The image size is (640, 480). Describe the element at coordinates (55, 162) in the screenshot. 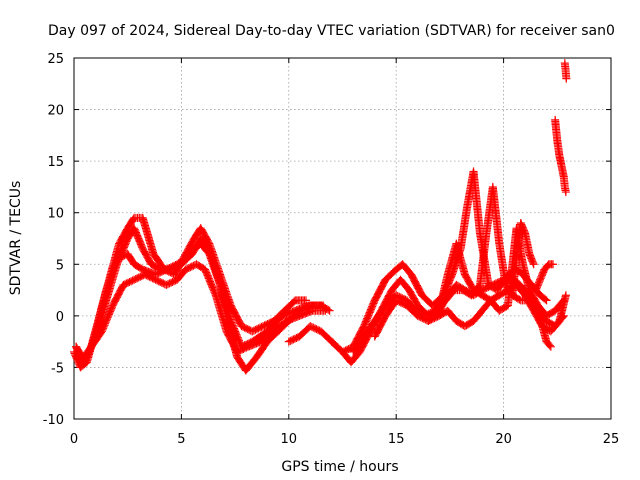

I see `y-tick-label: 15` at that location.